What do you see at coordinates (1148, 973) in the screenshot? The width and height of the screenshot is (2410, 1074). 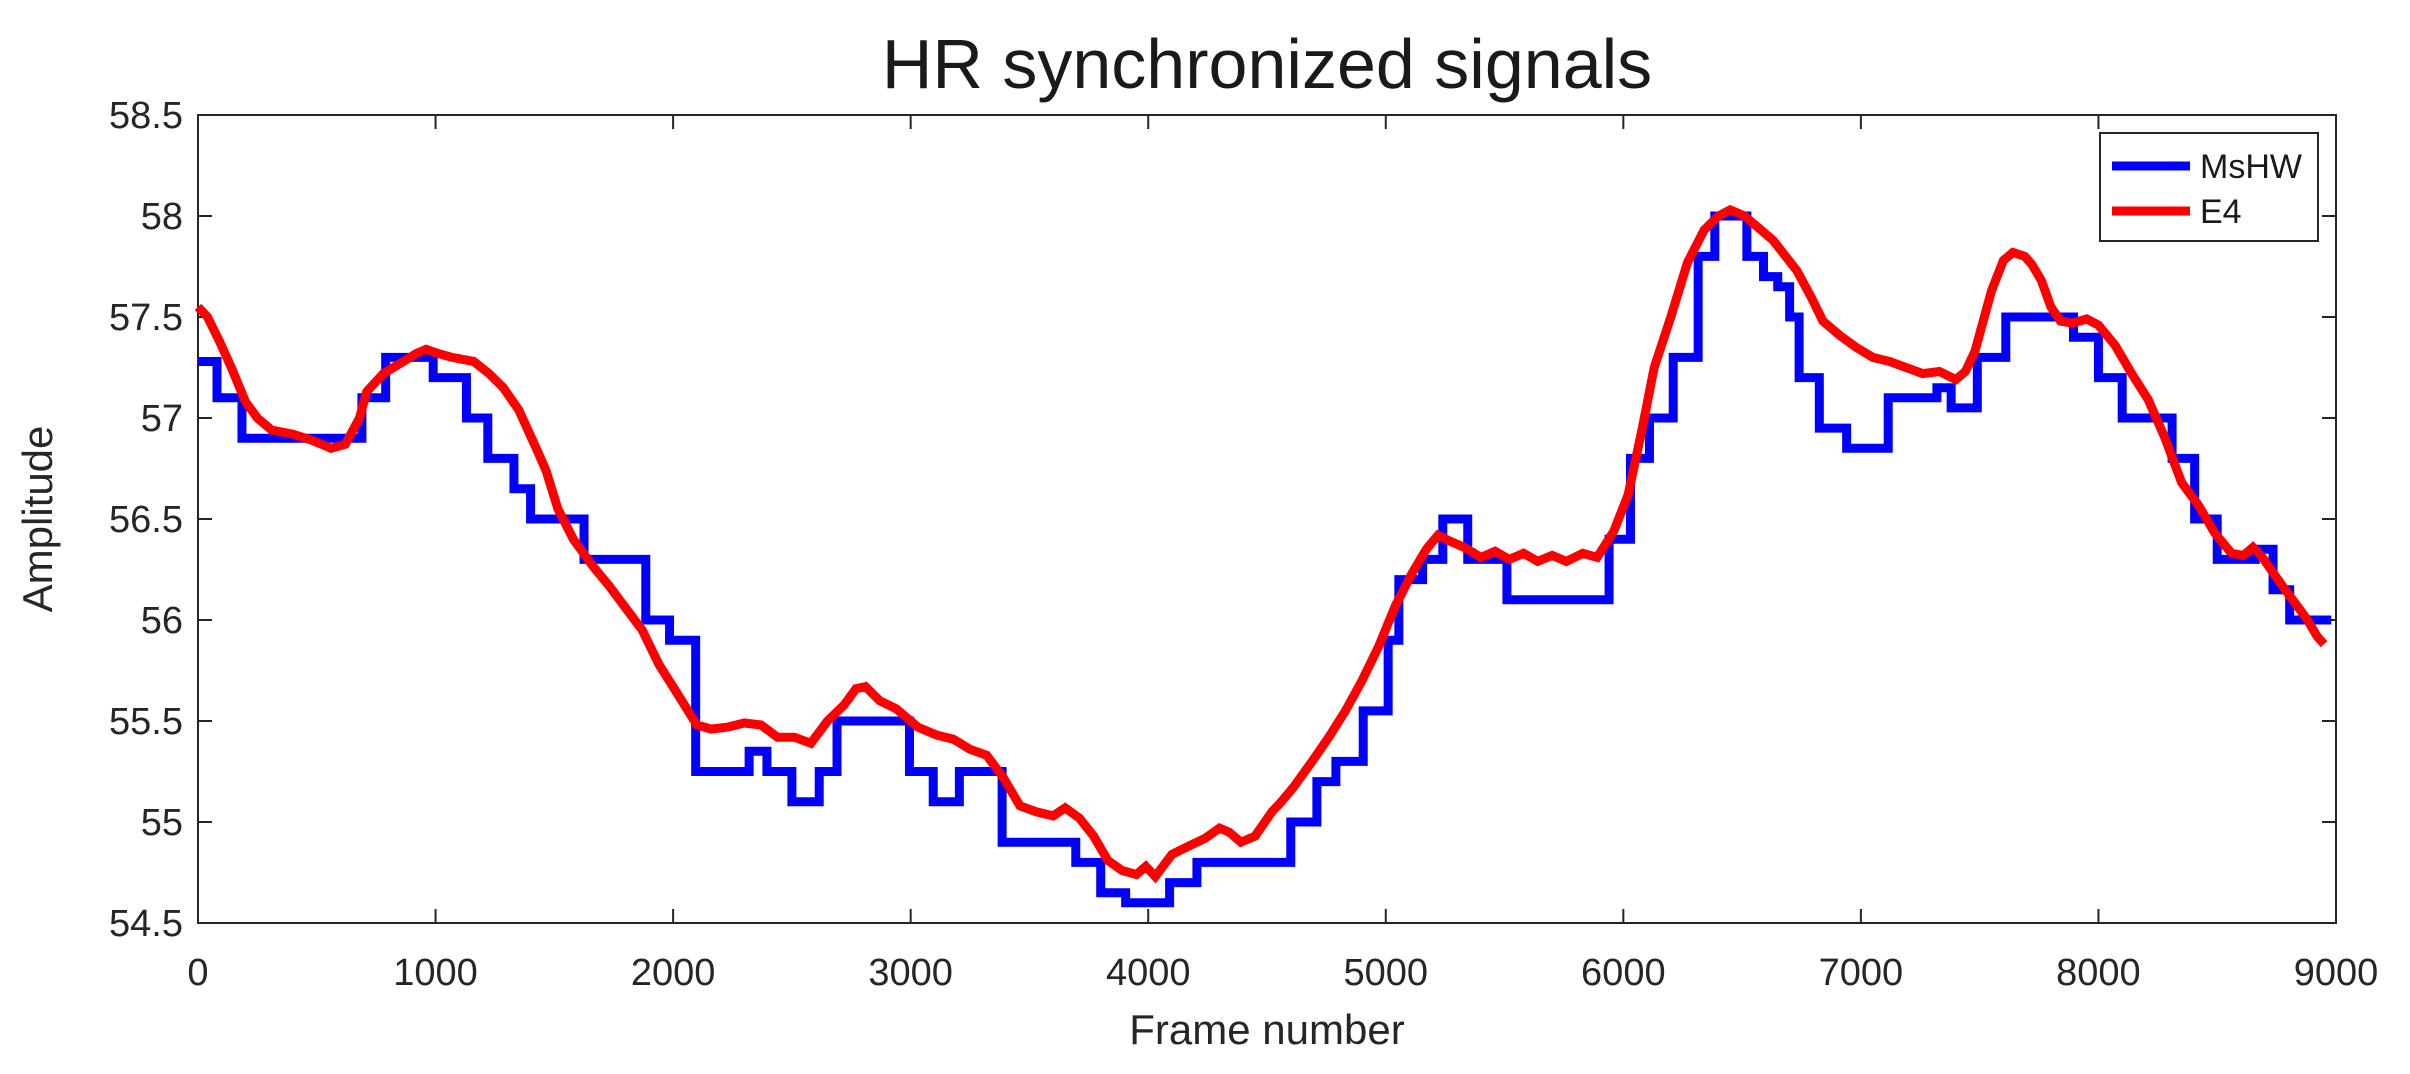 I see `x-tick-label: 4000` at bounding box center [1148, 973].